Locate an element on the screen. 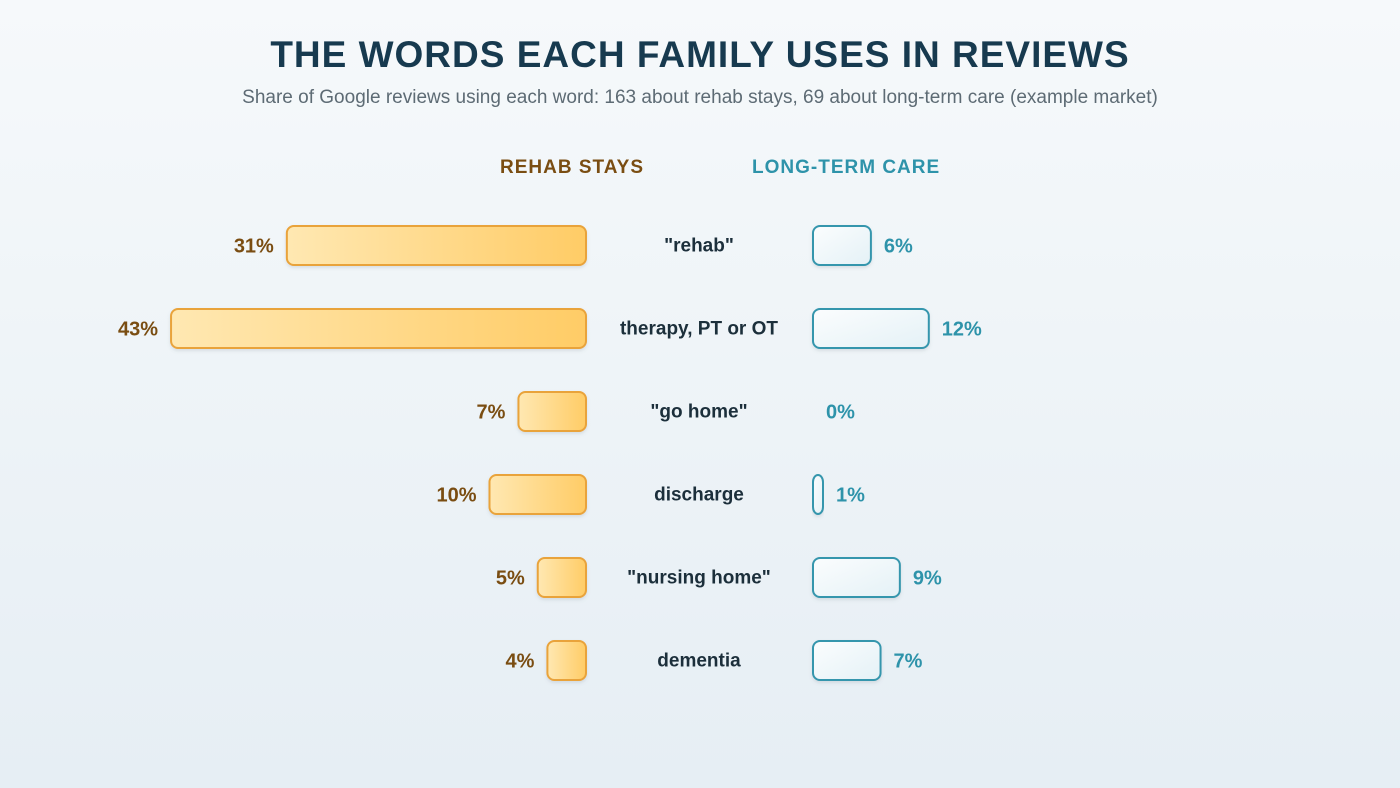 Image resolution: width=1400 pixels, height=788 pixels. value-label-rehab-rehab: 31% is located at coordinates (254, 247).